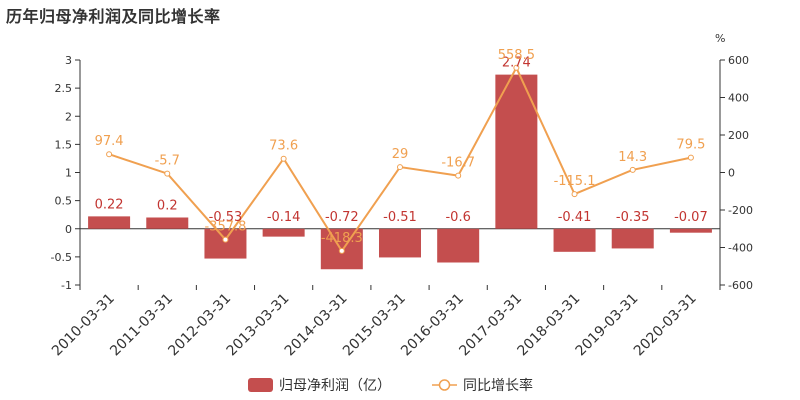 Image resolution: width=800 pixels, height=400 pixels. Describe the element at coordinates (113, 16) in the screenshot. I see `chart-title: 历年归母净利润及同比增长率` at that location.